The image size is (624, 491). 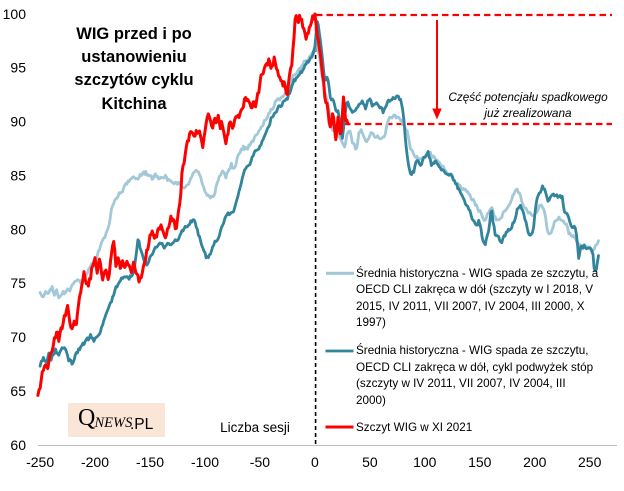 I want to click on svg-text: -200, so click(x=95, y=462).